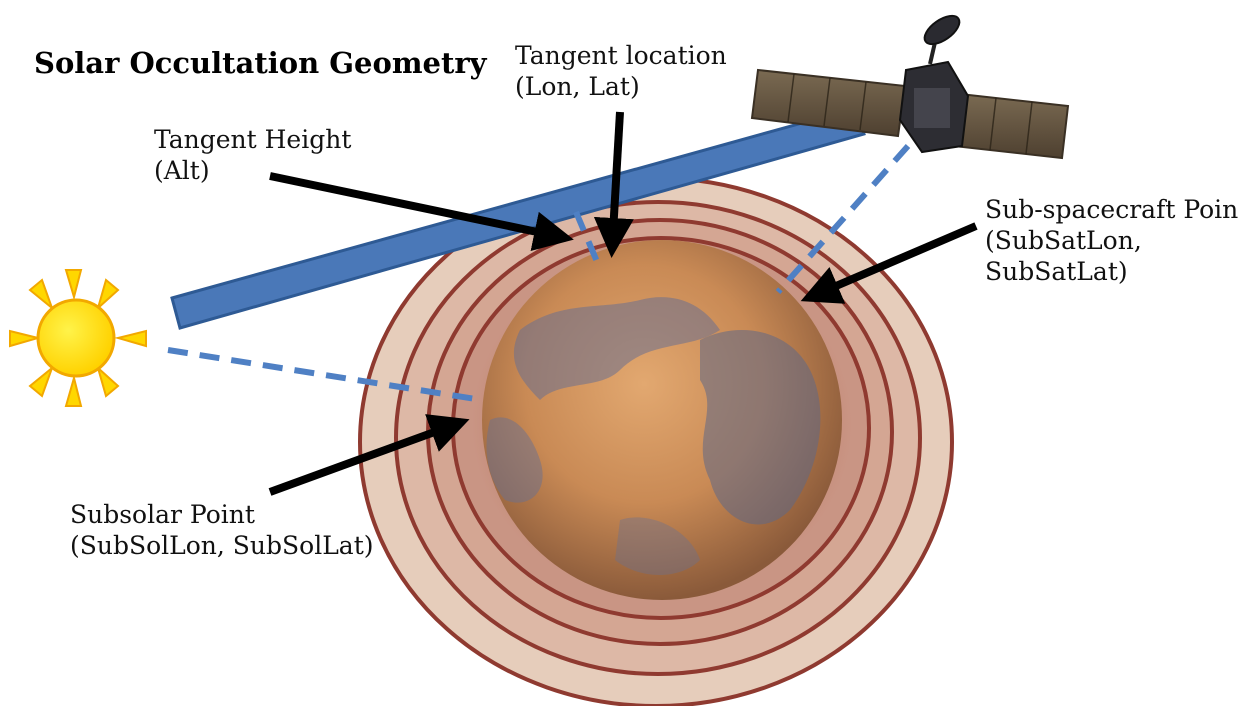  Describe the element at coordinates (260, 63) in the screenshot. I see `diagram-title: Solar Occultation Geometry` at that location.